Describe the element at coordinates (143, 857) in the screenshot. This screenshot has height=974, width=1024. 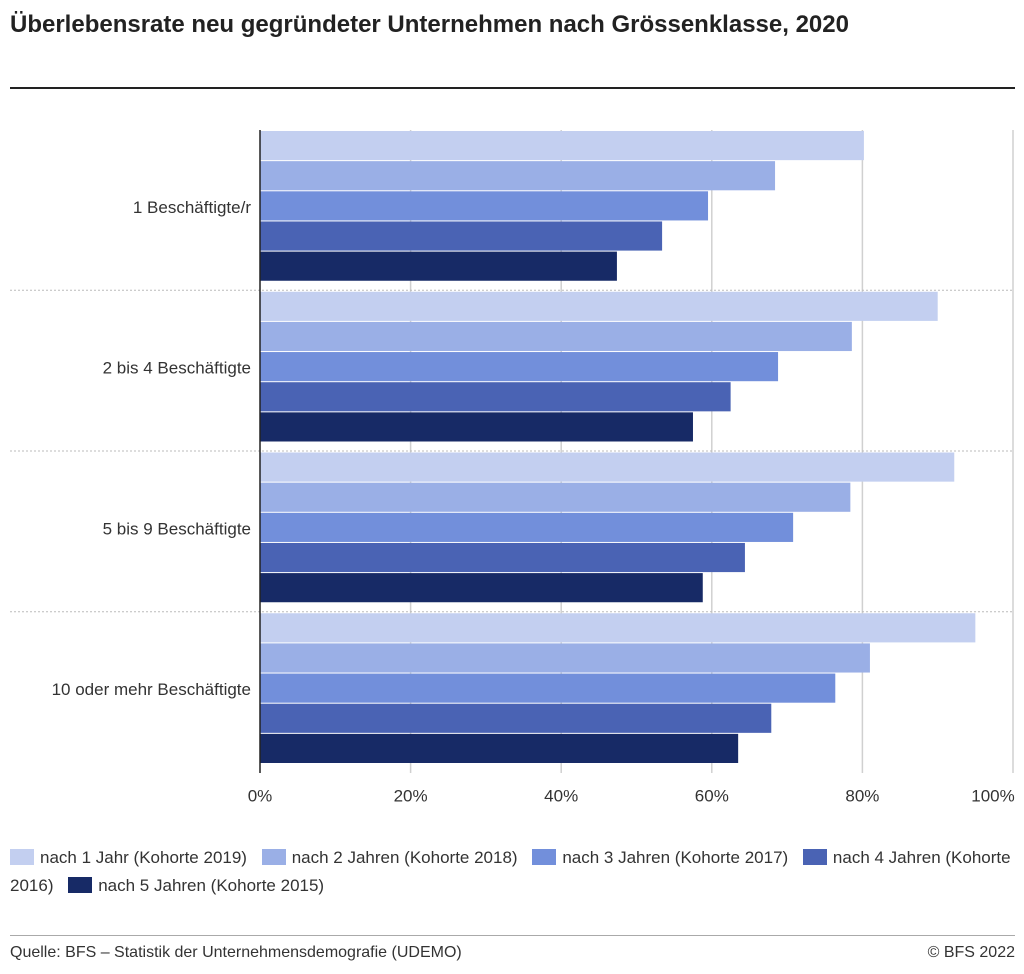
I see `legend-label: nach 1 Jahr (Kohorte 2019)` at that location.